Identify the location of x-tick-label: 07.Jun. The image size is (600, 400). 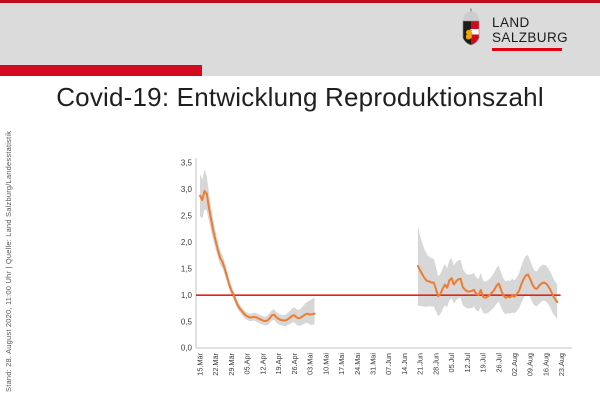
(388, 364).